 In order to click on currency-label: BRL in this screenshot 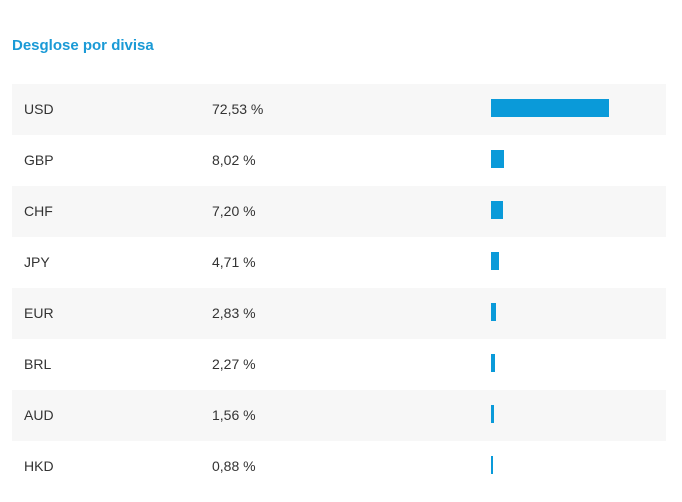, I will do `click(38, 364)`.